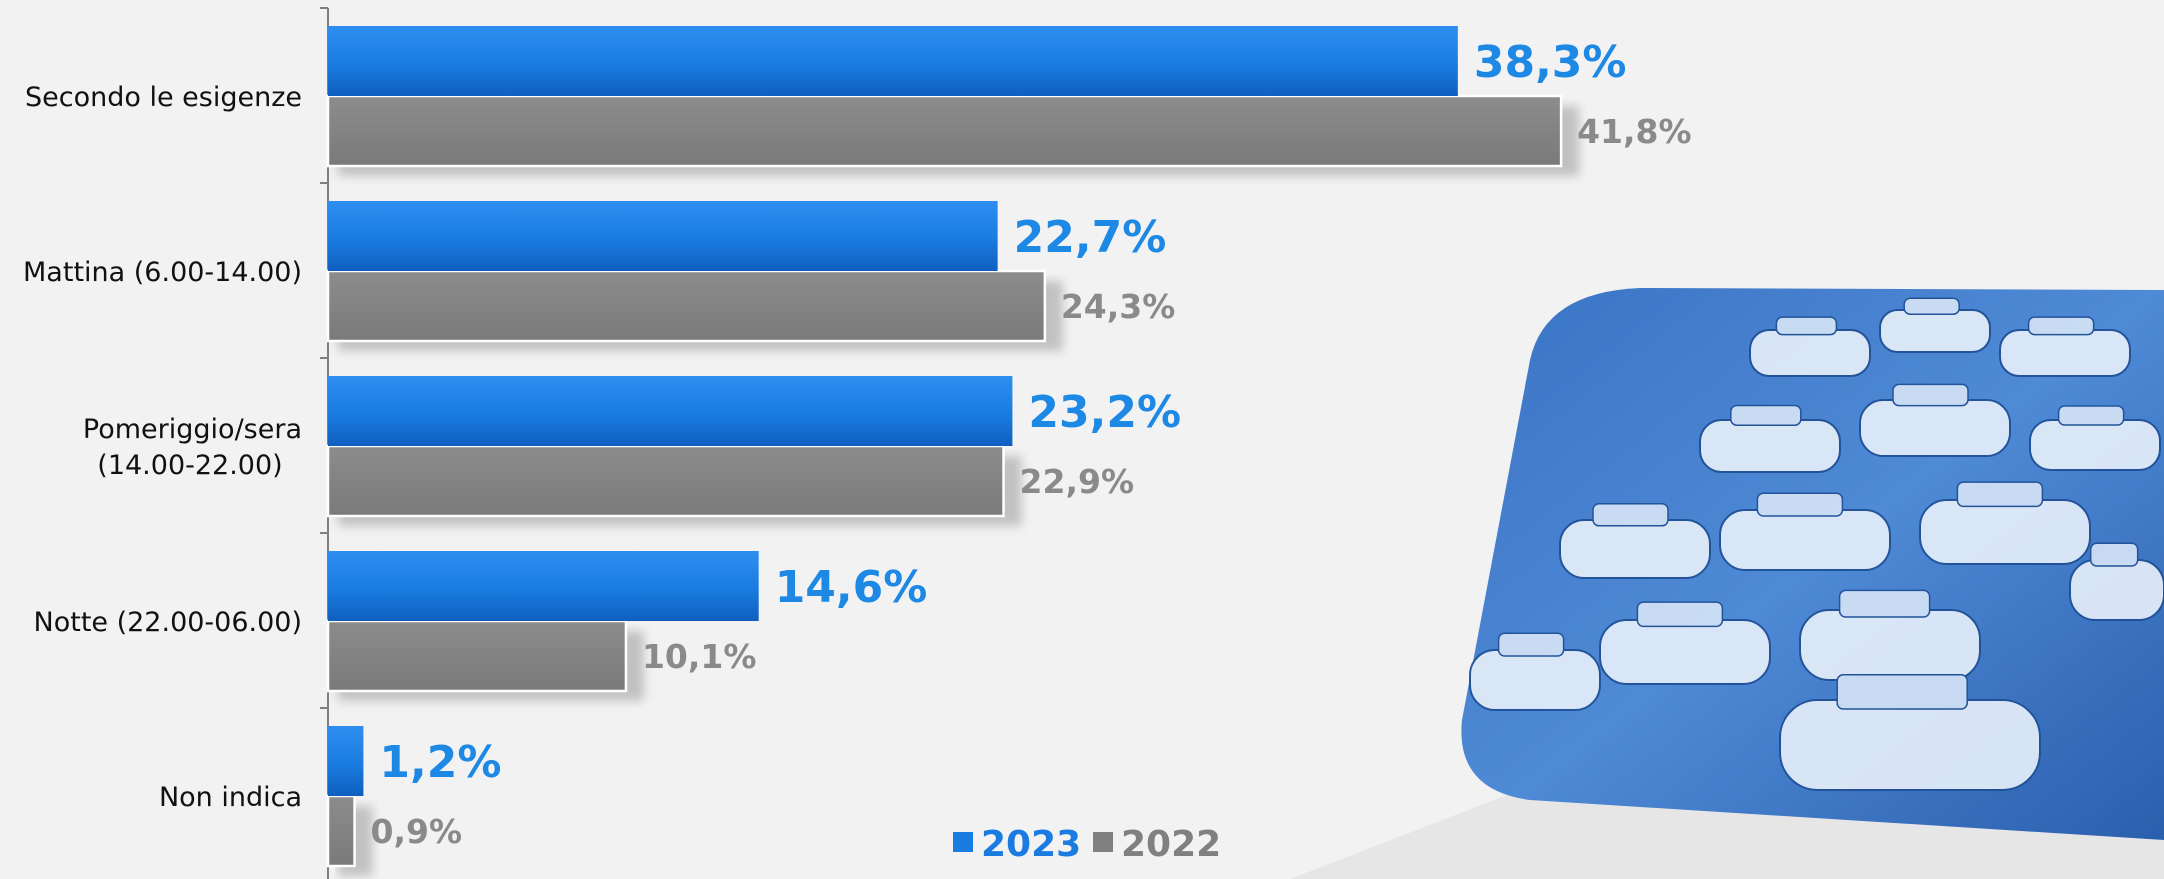  I want to click on legend-label-2023: 2023, so click(1031, 844).